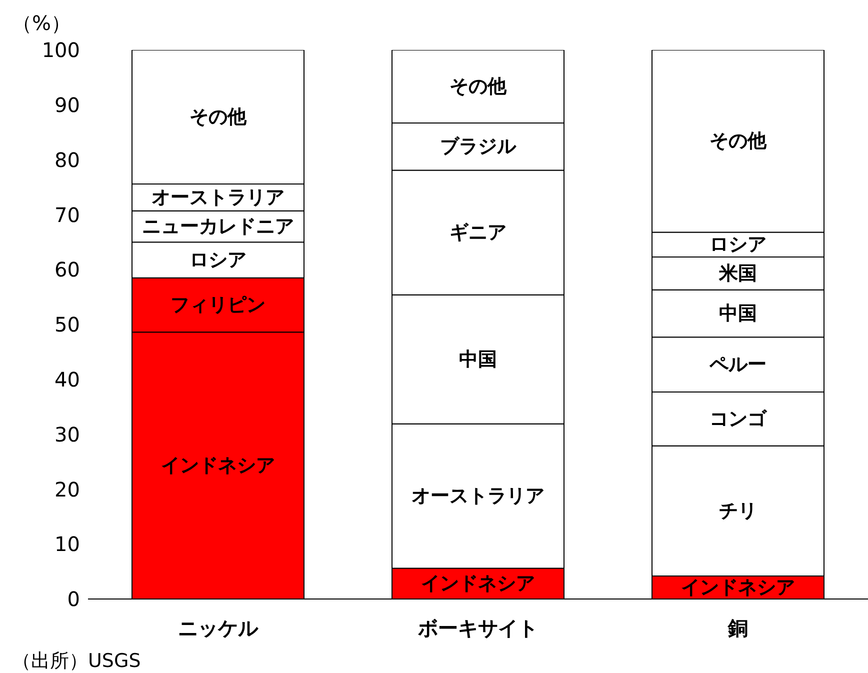 The image size is (868, 673). What do you see at coordinates (67, 434) in the screenshot?
I see `y-tick-label: 30` at bounding box center [67, 434].